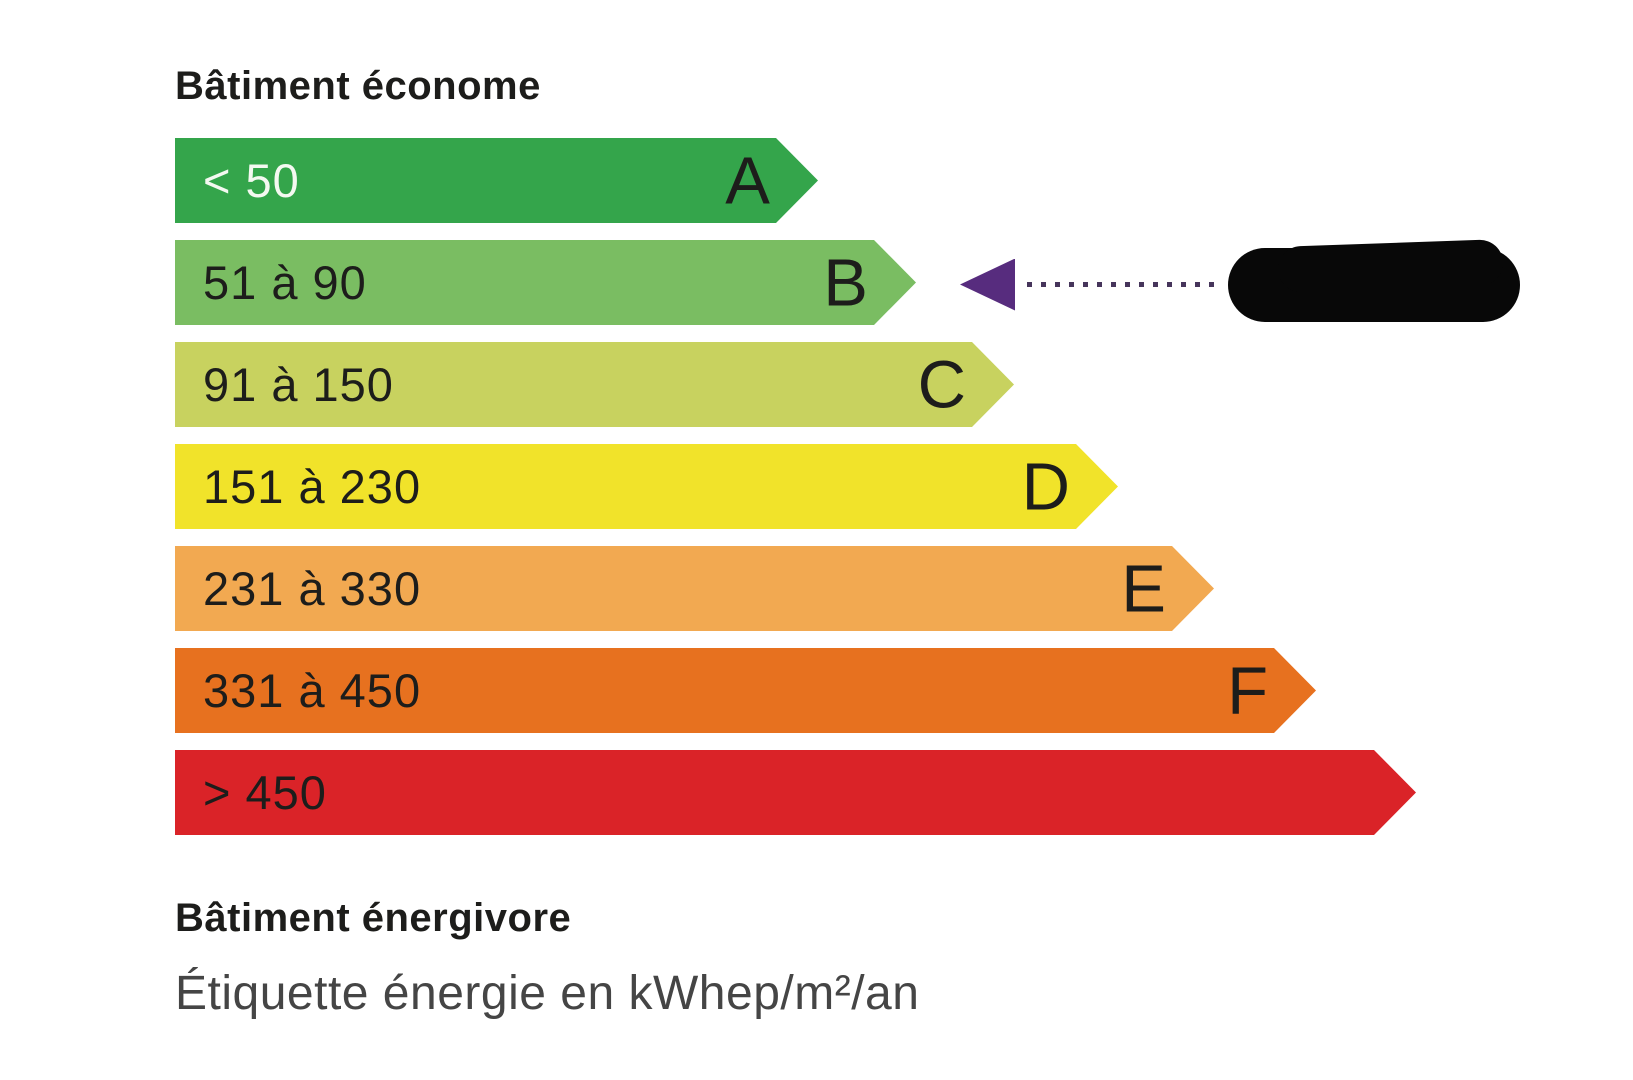  What do you see at coordinates (251, 180) in the screenshot?
I see `energy-range-label: < 50` at bounding box center [251, 180].